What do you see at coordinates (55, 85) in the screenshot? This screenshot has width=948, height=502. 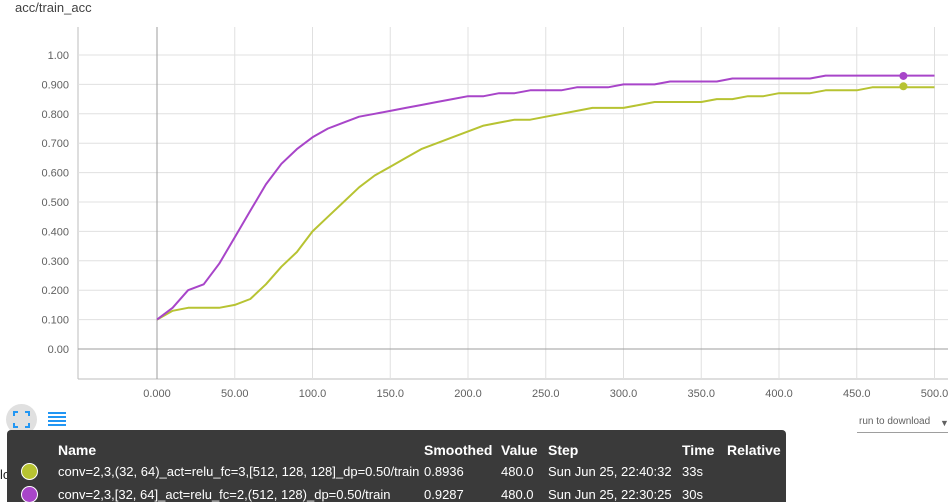 I see `y-tick-label: 0.900` at bounding box center [55, 85].